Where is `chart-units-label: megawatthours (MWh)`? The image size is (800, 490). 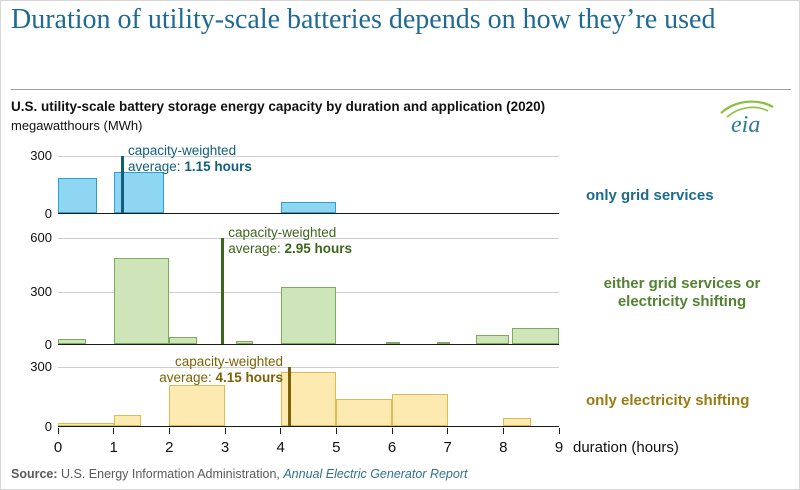
chart-units-label: megawatthours (MWh) is located at coordinates (77, 125).